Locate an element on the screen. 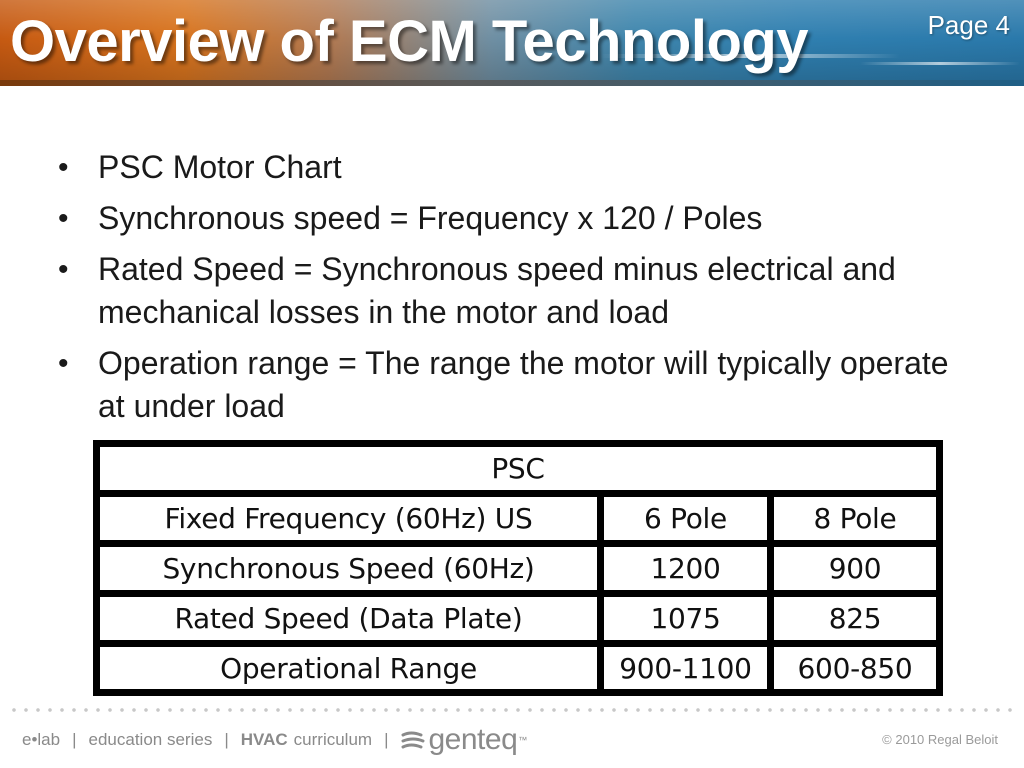 This screenshot has width=1024, height=768. genteq-logo: genteq ™ is located at coordinates (464, 740).